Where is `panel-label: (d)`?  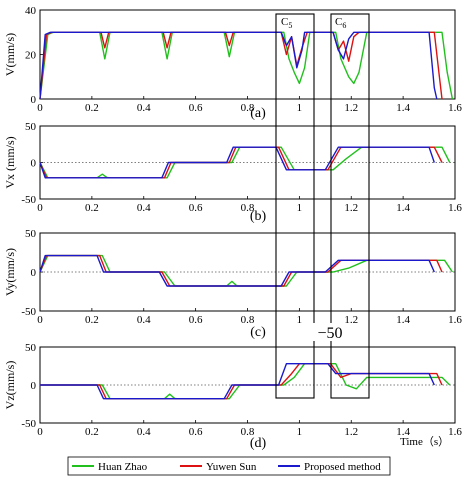 panel-label: (d) is located at coordinates (258, 443).